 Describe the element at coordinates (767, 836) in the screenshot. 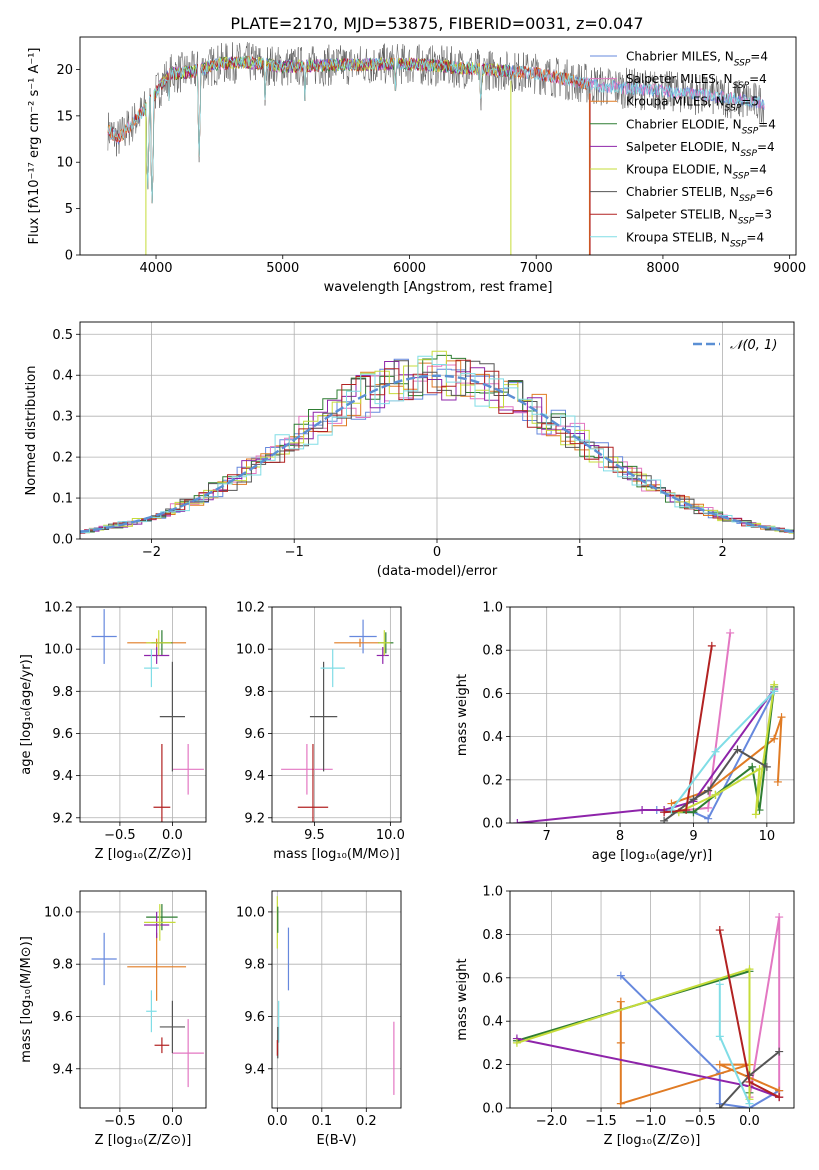

I see `x-tick-label: 10` at that location.